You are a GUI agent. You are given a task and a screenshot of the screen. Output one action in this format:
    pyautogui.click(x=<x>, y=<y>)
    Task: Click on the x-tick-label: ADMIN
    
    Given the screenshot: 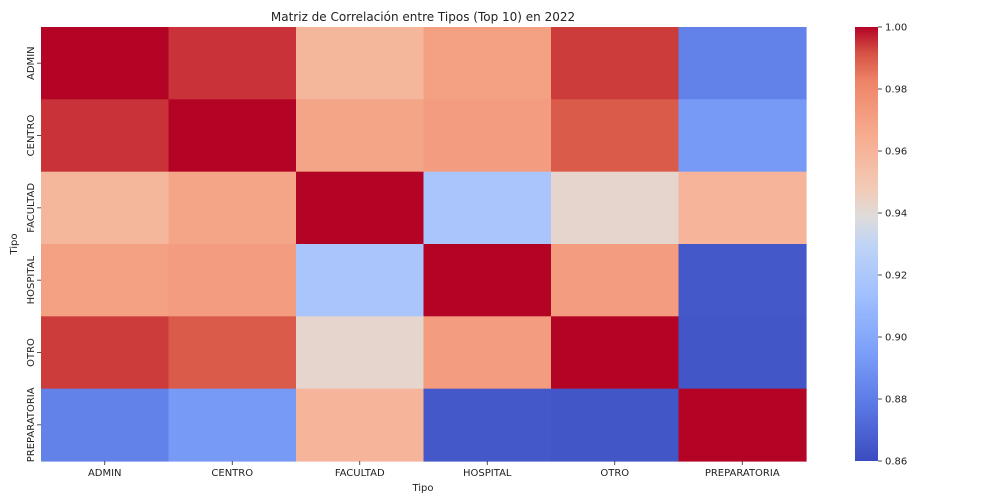 What is the action you would take?
    pyautogui.click(x=105, y=473)
    